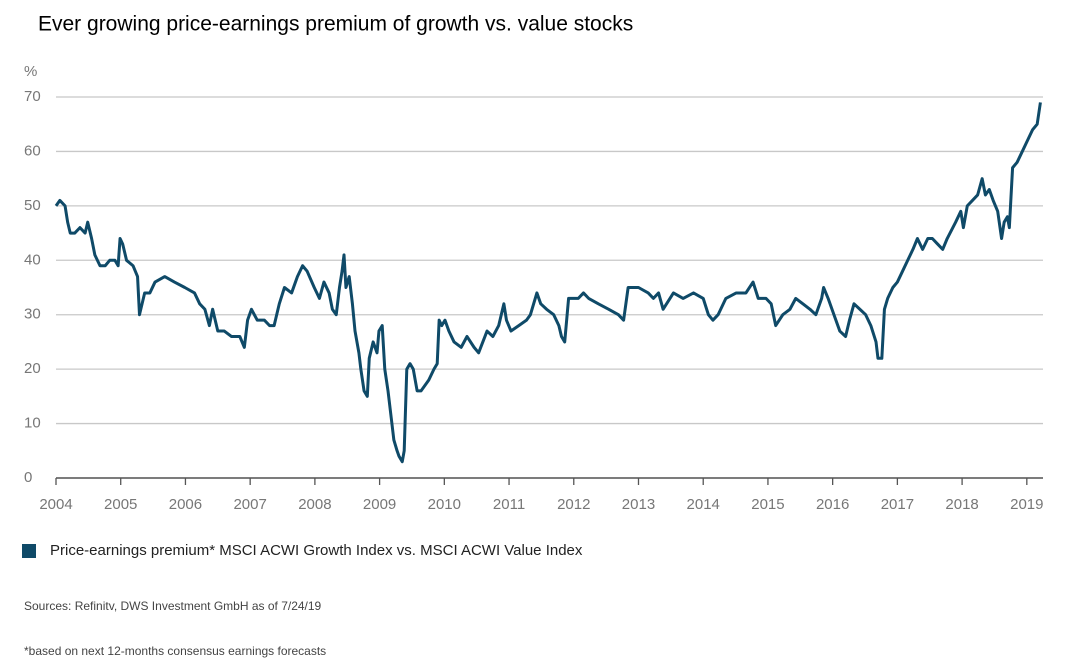  I want to click on x-tick-label: 2013, so click(638, 504).